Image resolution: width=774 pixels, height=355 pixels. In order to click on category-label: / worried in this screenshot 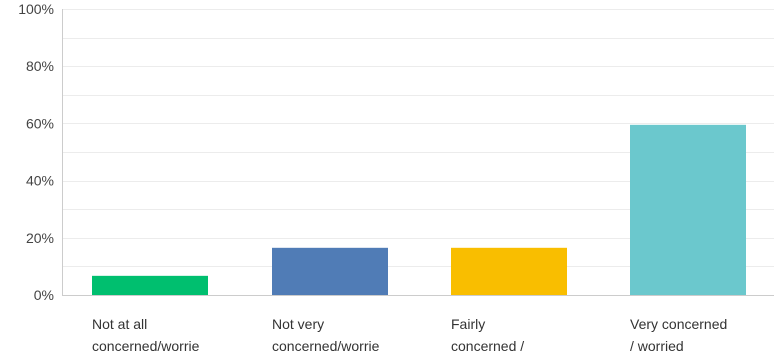, I will do `click(657, 346)`.